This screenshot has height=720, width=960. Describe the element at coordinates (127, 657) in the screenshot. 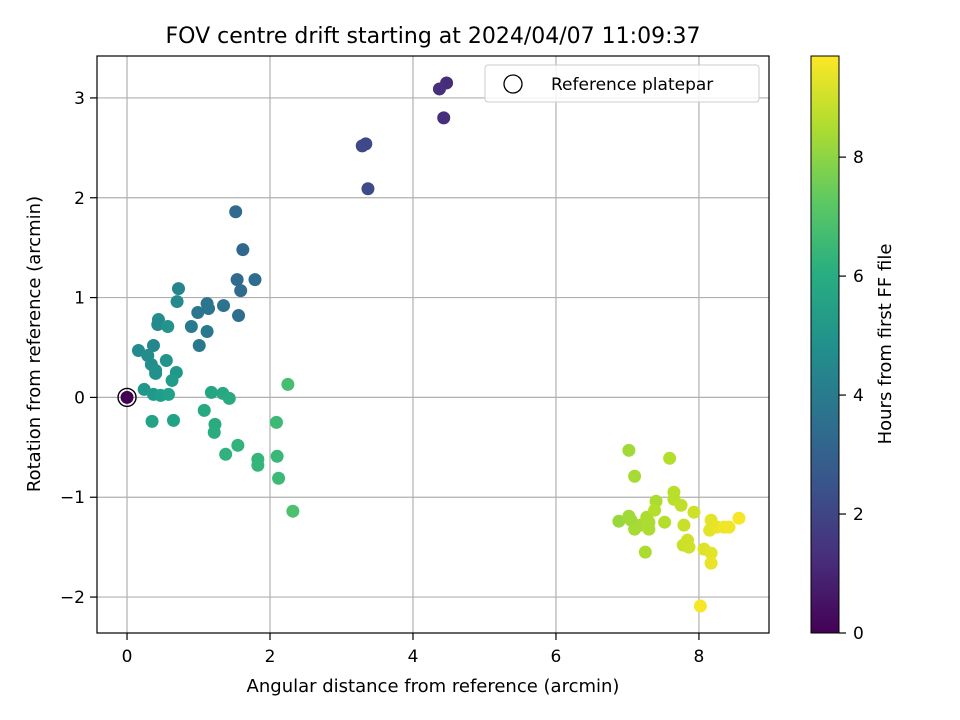

I see `x-tick-label: 0` at that location.